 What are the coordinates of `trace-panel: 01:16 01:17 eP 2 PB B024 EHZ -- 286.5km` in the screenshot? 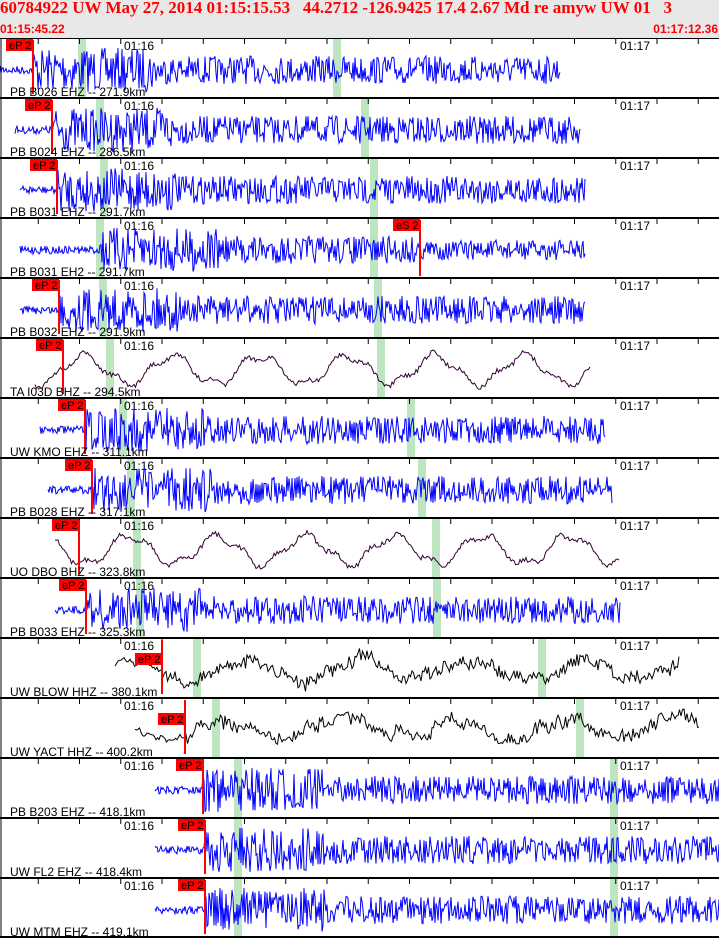 It's located at (359, 128).